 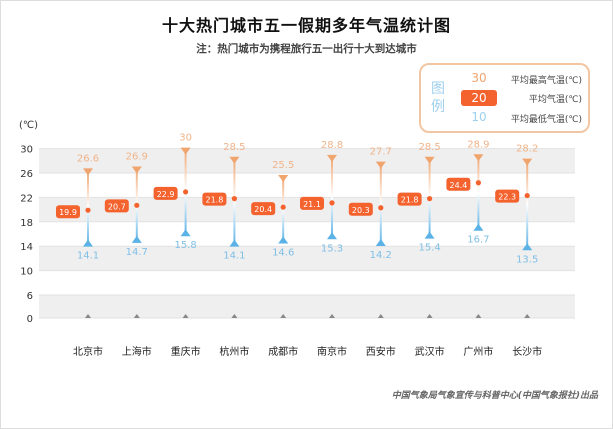 What do you see at coordinates (478, 351) in the screenshot?
I see `x-tick-label: 广州市` at bounding box center [478, 351].